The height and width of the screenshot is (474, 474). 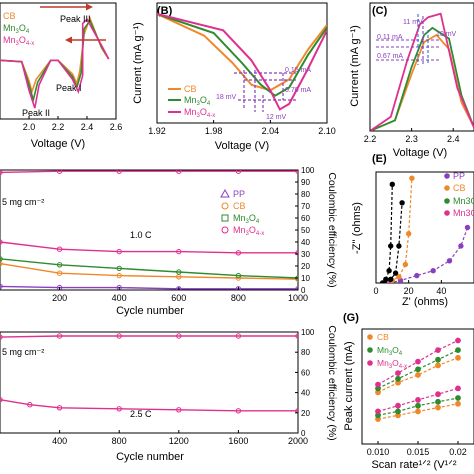 I want to click on panel-f-xtick-label: 400, so click(x=59, y=441).